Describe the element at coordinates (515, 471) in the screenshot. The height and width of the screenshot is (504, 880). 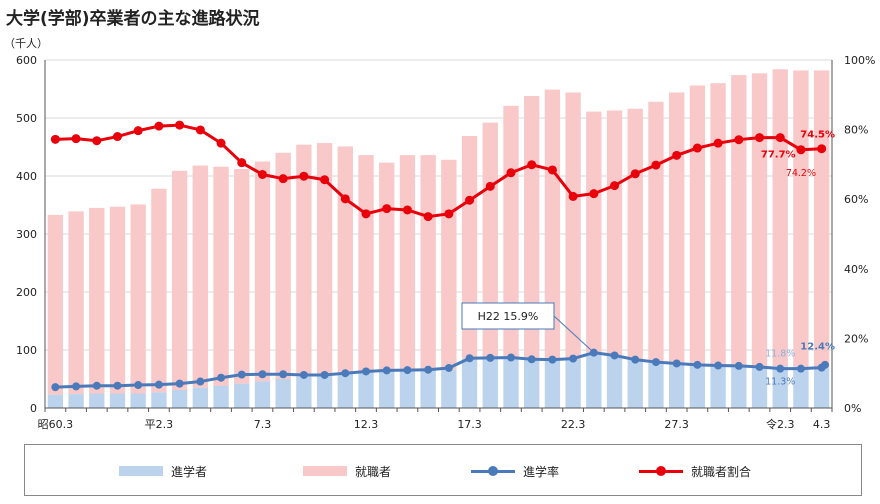
I see `legend-item-shingakuritsu: 進学率` at that location.